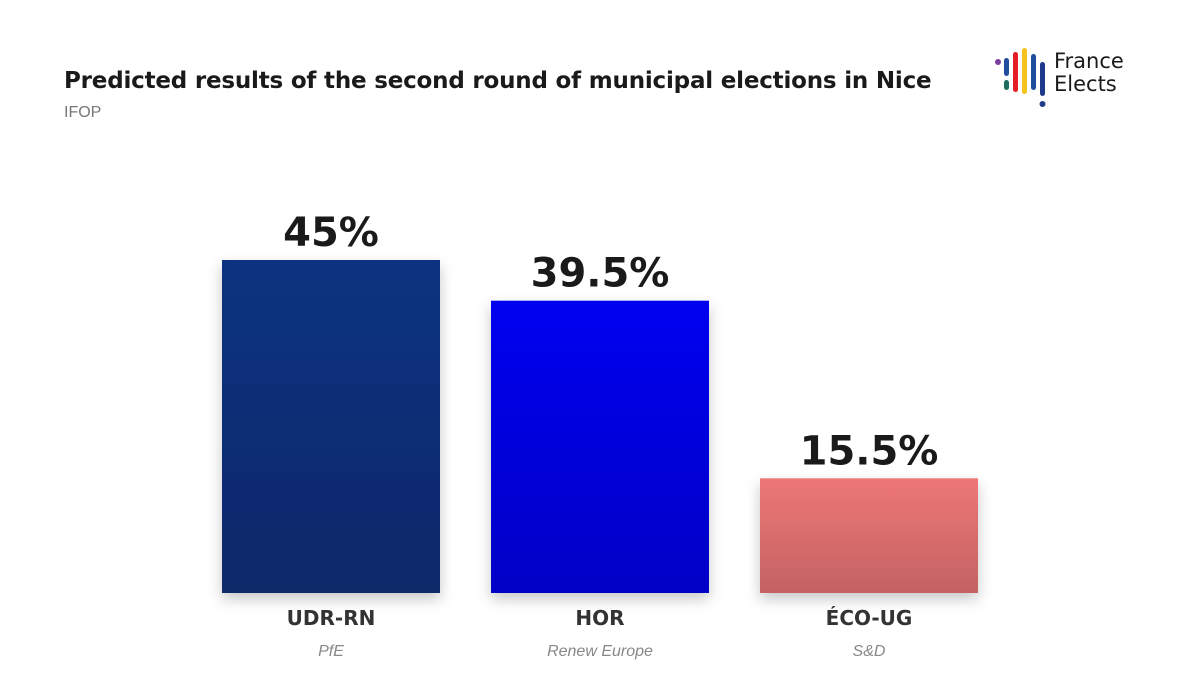 The width and height of the screenshot is (1200, 675). What do you see at coordinates (331, 426) in the screenshot?
I see `bar-udr-rn` at bounding box center [331, 426].